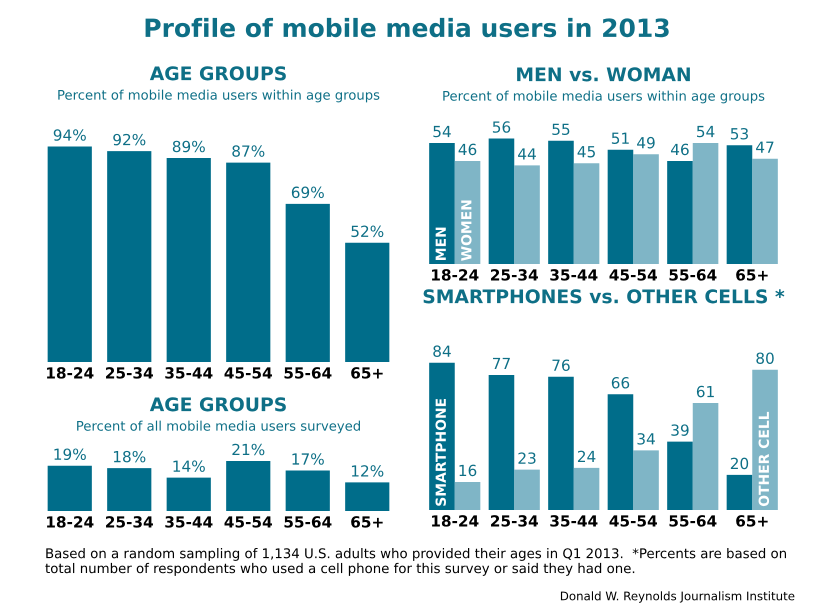 The image size is (814, 609). What do you see at coordinates (442, 351) in the screenshot?
I see `data-label: 84` at bounding box center [442, 351].